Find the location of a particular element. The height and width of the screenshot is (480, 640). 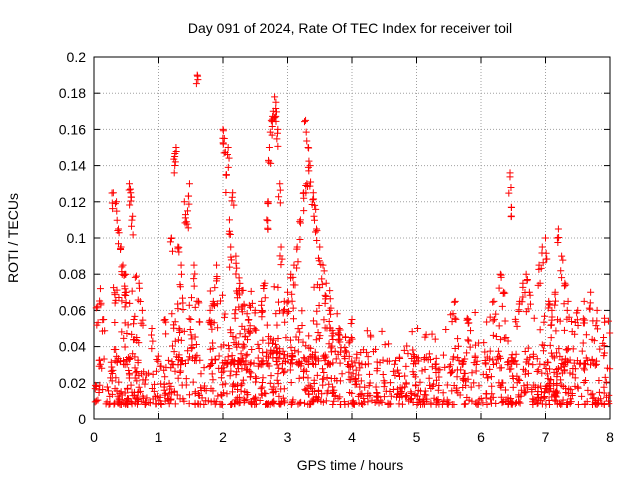

y-axis-label: ROTI / TECUs is located at coordinates (13, 238).